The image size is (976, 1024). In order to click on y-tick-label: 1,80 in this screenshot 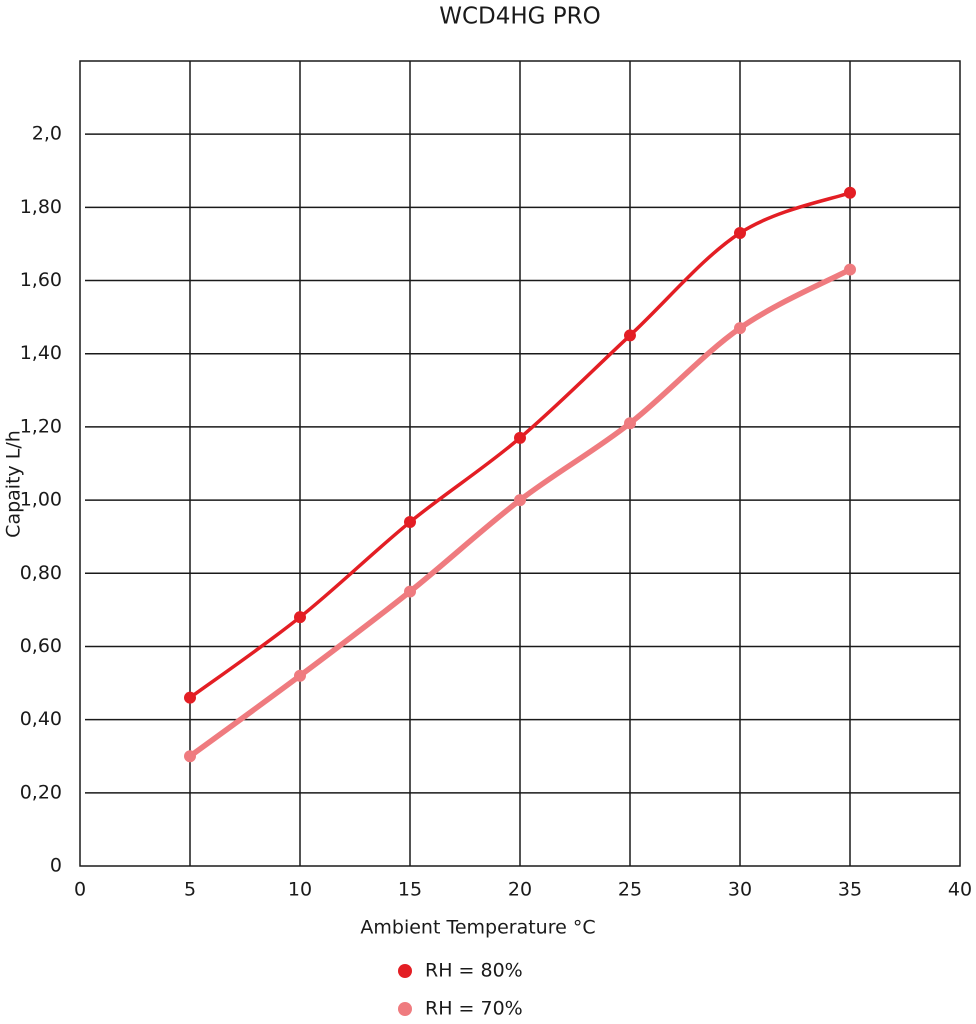, I will do `click(41, 207)`.